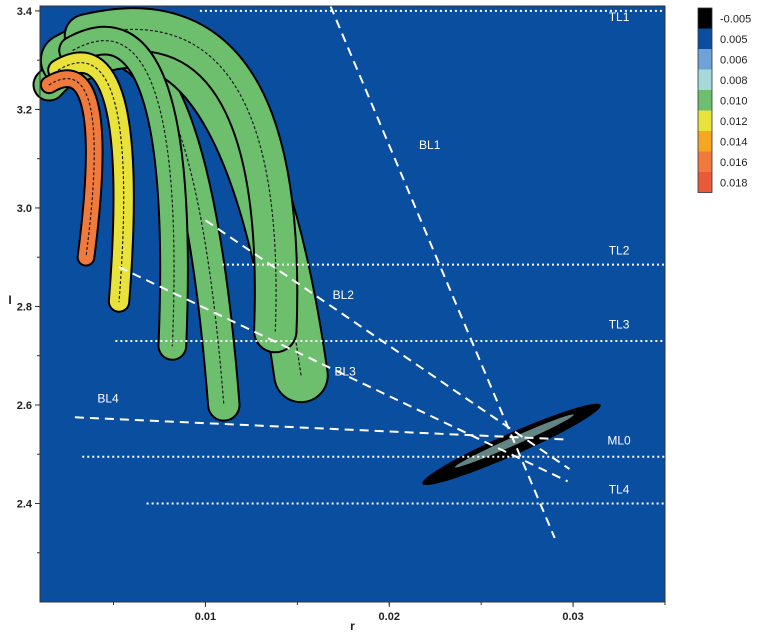 The height and width of the screenshot is (633, 764). I want to click on colorbar-label: 0.012, so click(734, 122).